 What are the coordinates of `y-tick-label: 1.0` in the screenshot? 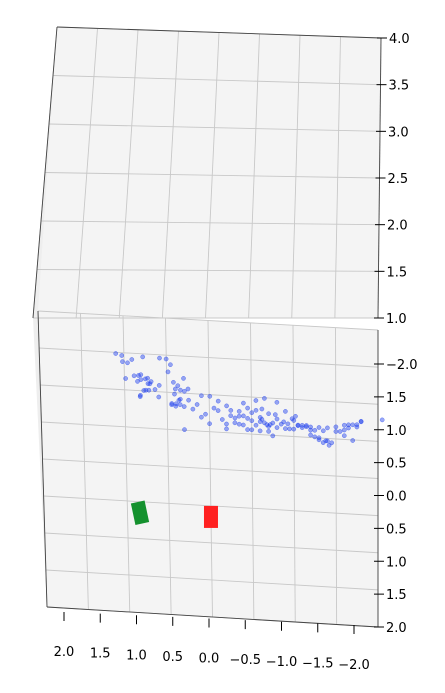 It's located at (396, 431).